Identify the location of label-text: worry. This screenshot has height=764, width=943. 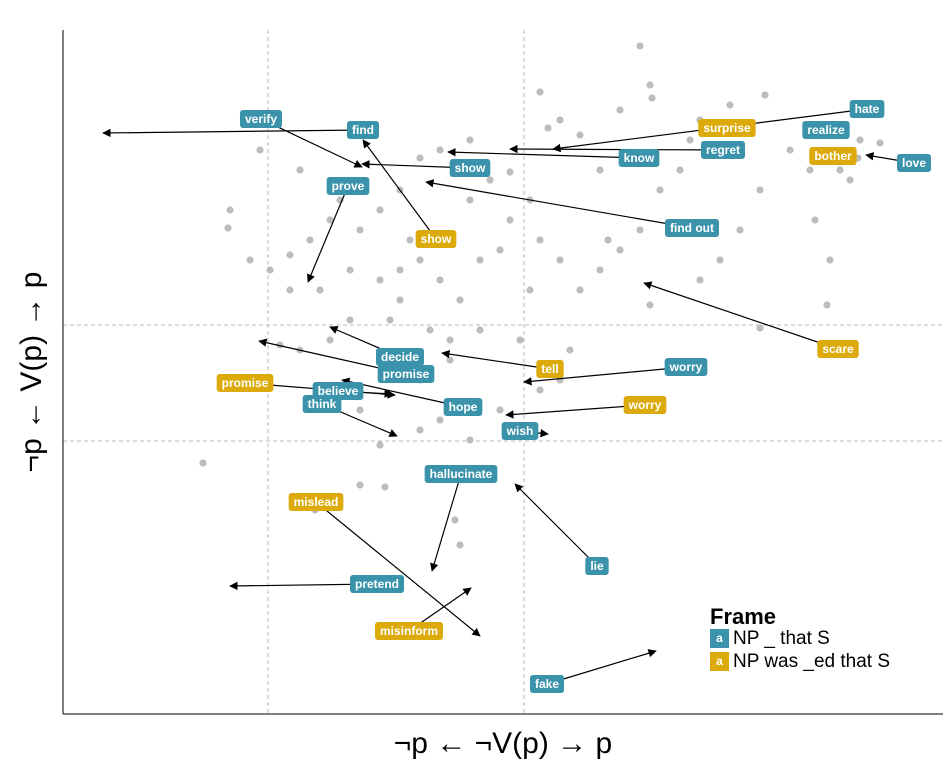
(645, 405).